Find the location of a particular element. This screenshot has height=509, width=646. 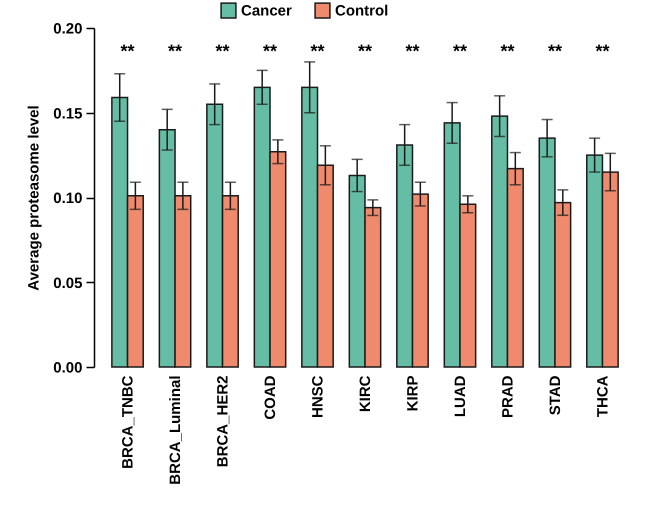

x-tick-label: HNSC is located at coordinates (318, 396).